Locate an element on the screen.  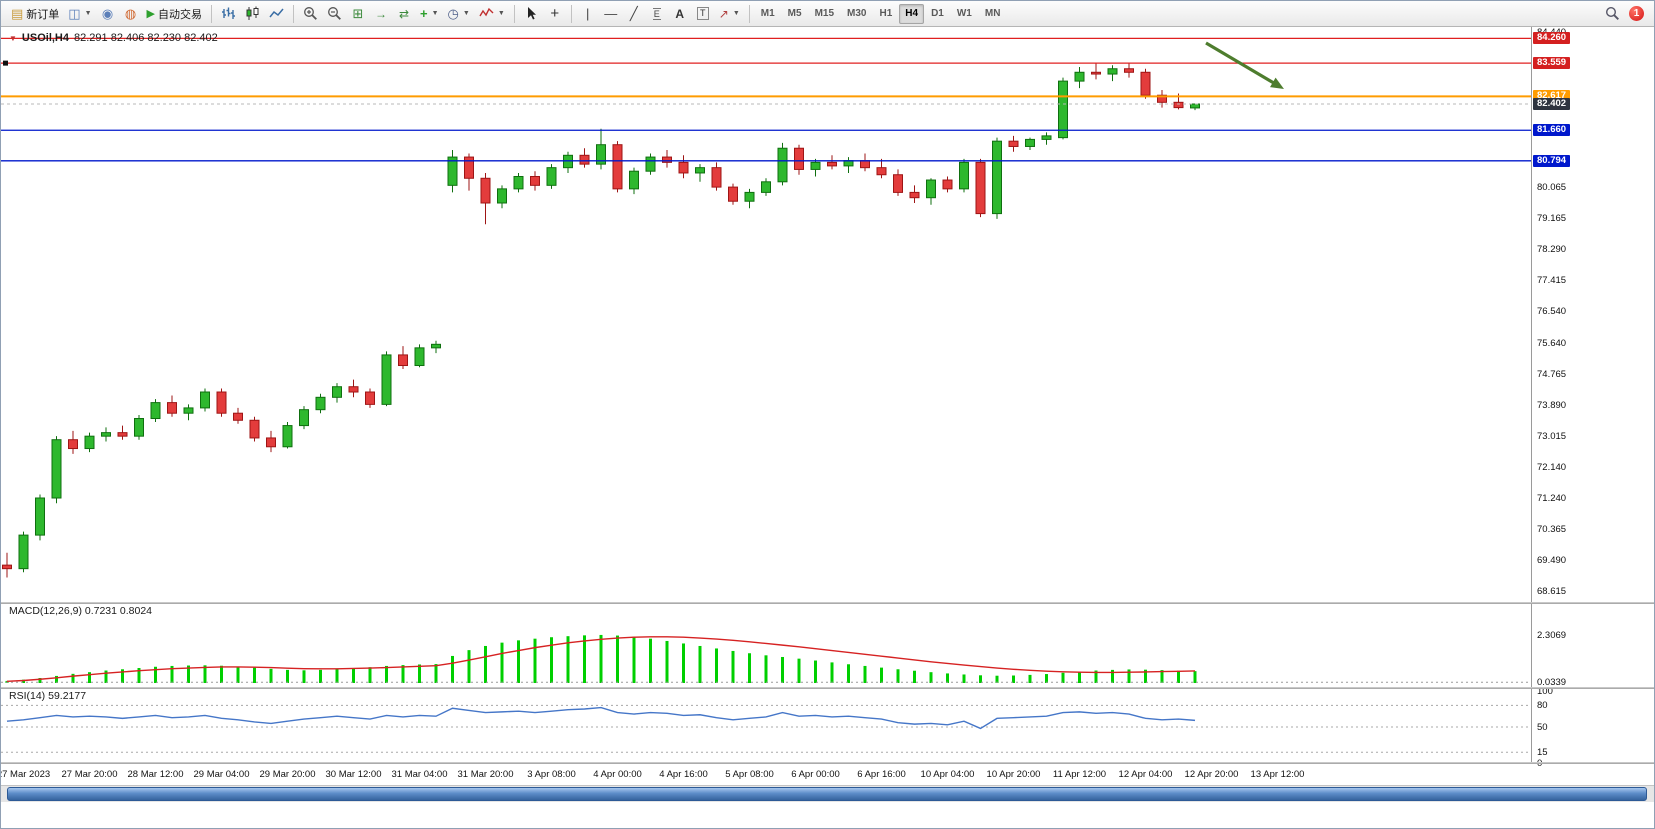
time-axis-label: 29 Mar 20:00 is located at coordinates (287, 774).